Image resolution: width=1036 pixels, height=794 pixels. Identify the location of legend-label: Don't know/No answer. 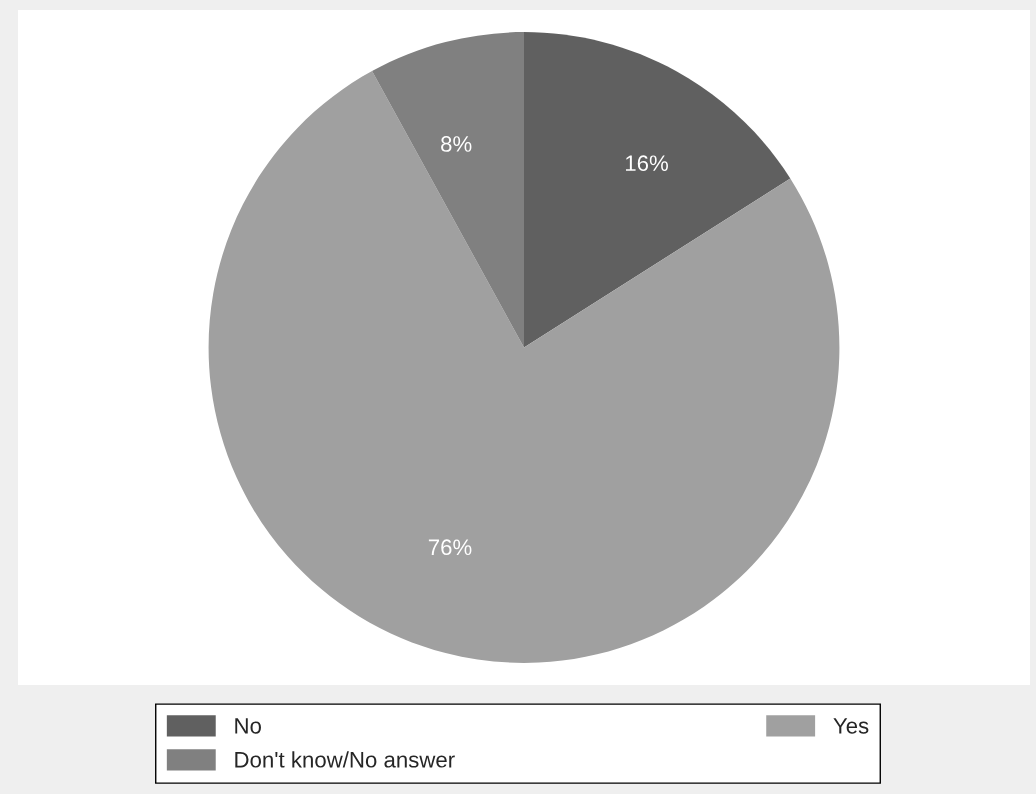
(345, 759).